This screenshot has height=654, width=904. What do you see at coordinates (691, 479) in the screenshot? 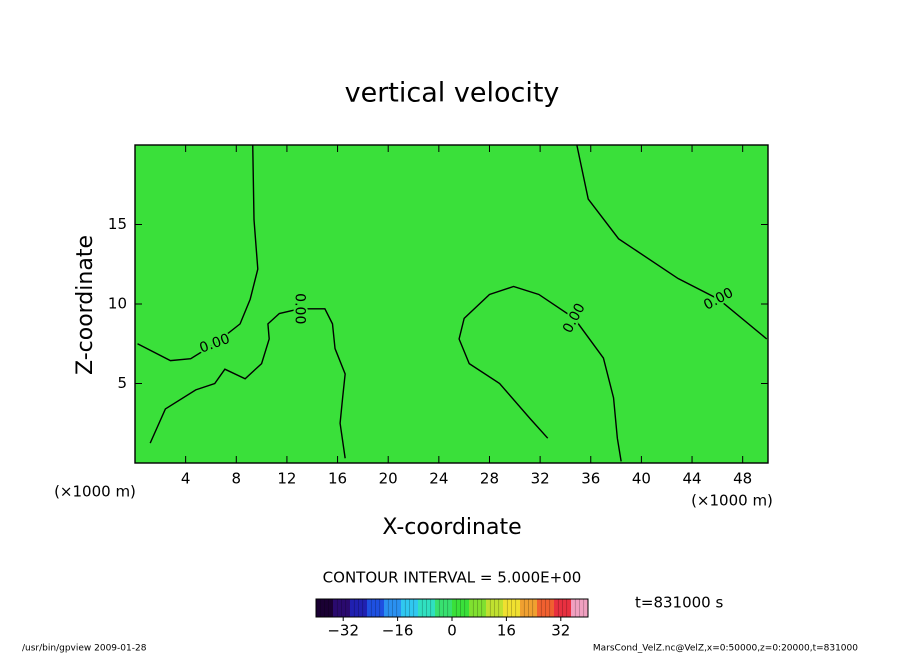
I see `x-tick-label: 44` at bounding box center [691, 479].